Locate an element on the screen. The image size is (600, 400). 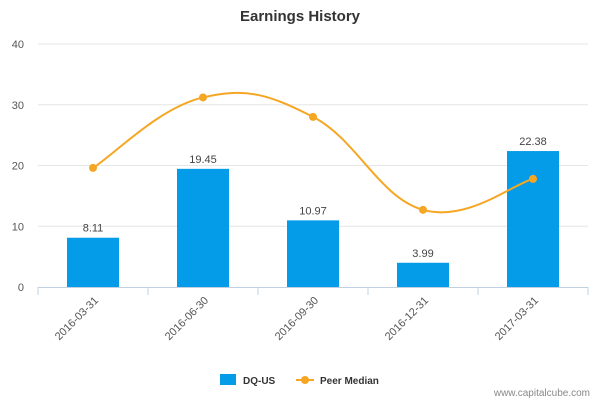
y-tick-label: 0 is located at coordinates (21, 288).